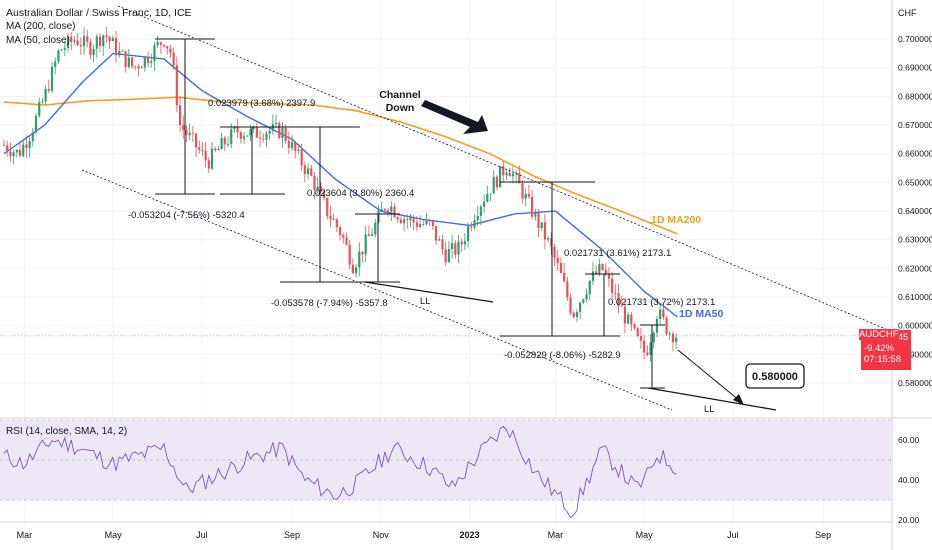 The width and height of the screenshot is (932, 550). What do you see at coordinates (661, 302) in the screenshot?
I see `measure-6-label: 0.021731 (3.72%) 2173.1` at bounding box center [661, 302].